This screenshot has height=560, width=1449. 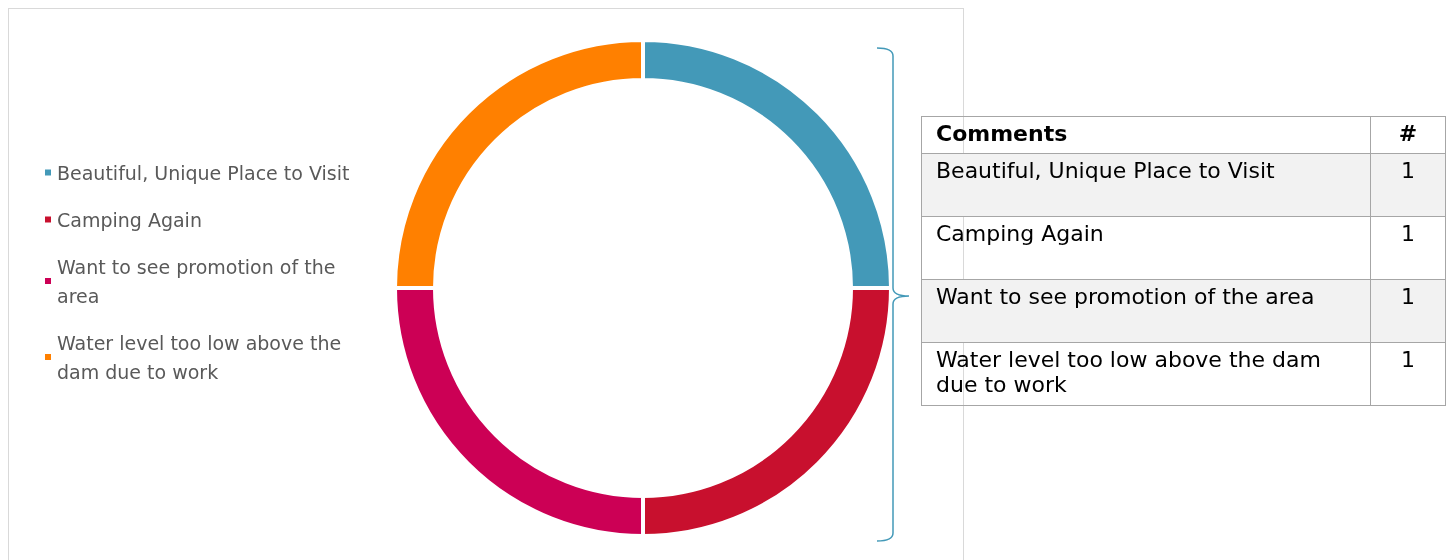 What do you see at coordinates (1146, 185) in the screenshot?
I see `slice-label: Beautiful, Unique Place to Visit` at bounding box center [1146, 185].